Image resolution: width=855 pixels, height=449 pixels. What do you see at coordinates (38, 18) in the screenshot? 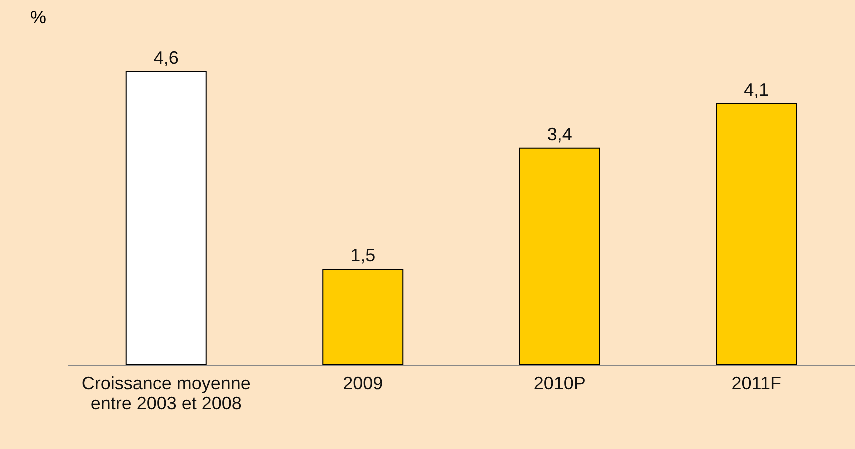
I see `y-axis-title: %` at bounding box center [38, 18].